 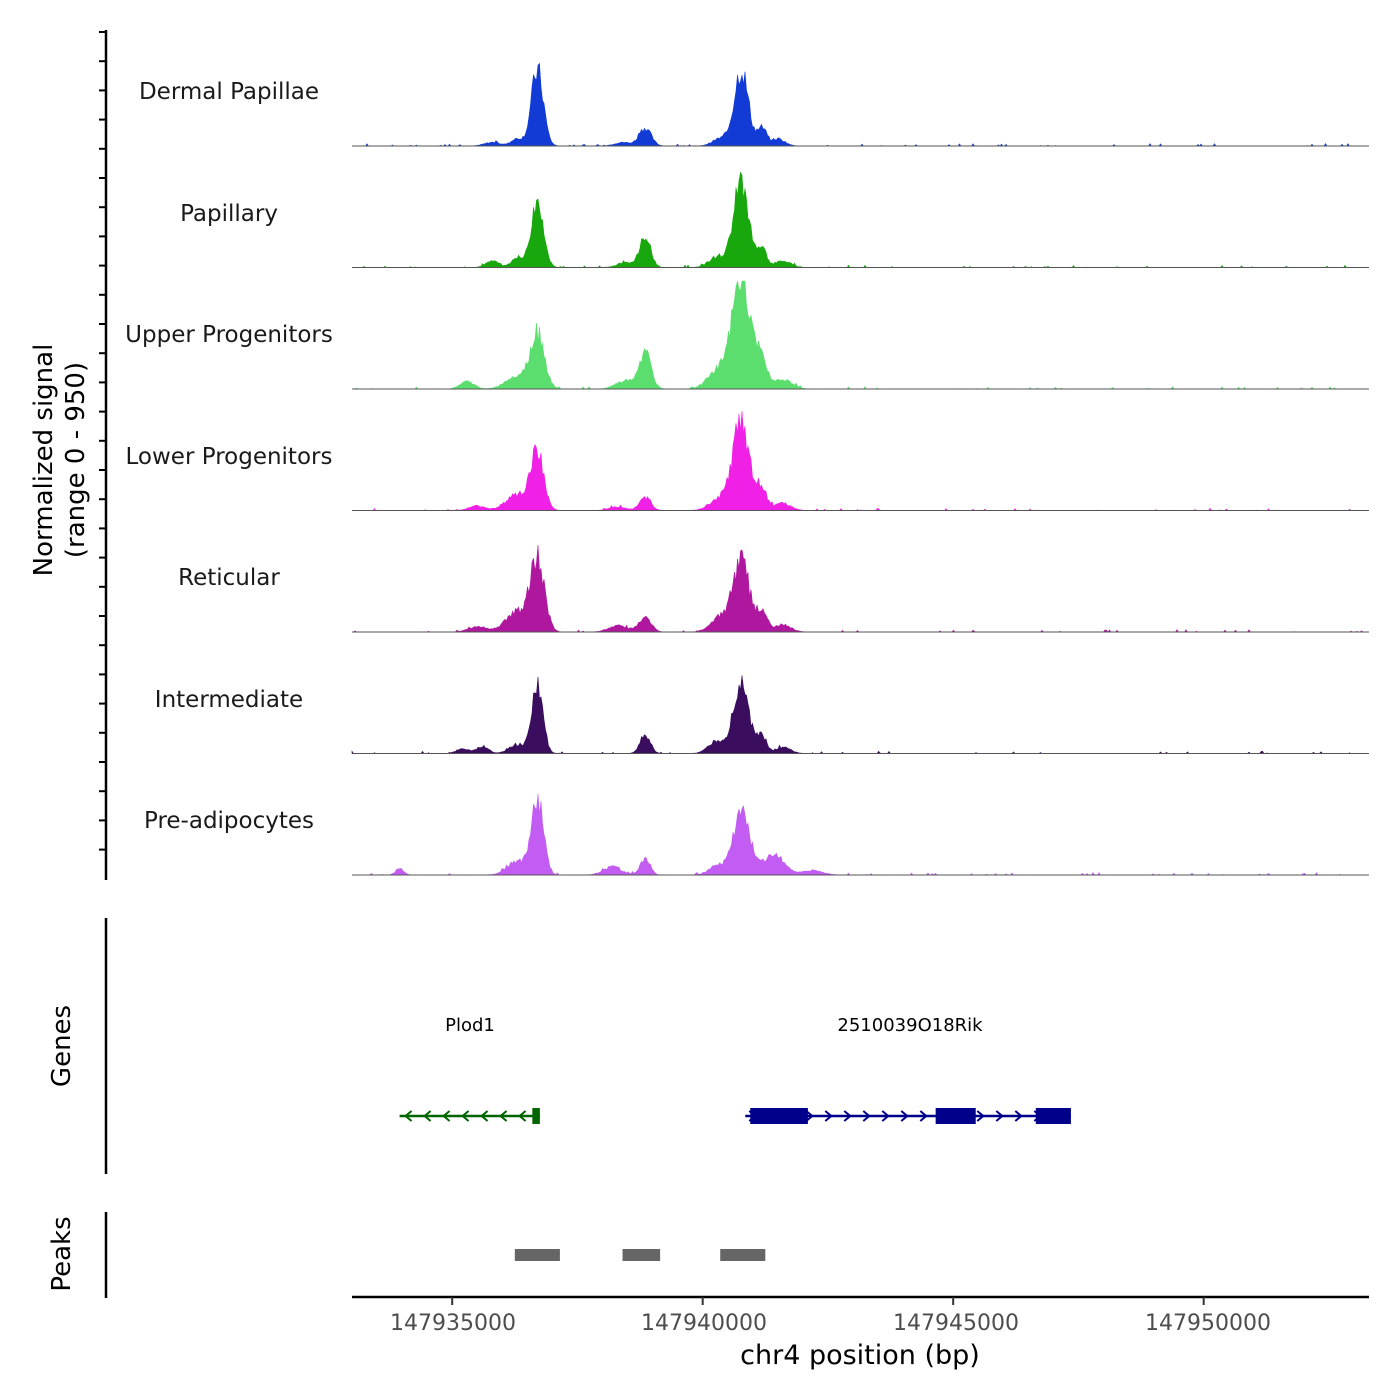 I want to click on y-axis-title-line2: (range 0 - 950), so click(x=76, y=460).